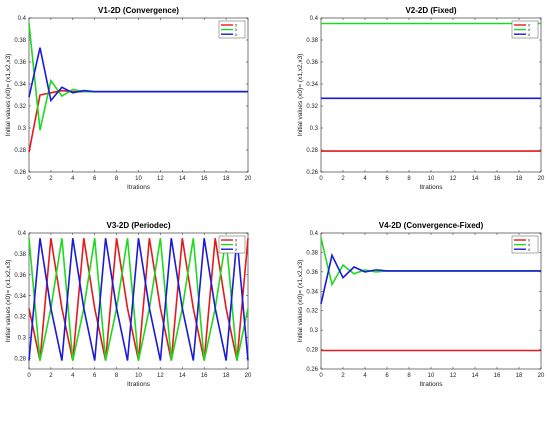 The height and width of the screenshot is (423, 550). What do you see at coordinates (138, 179) in the screenshot?
I see `chart1-xtick-label: 10` at bounding box center [138, 179].